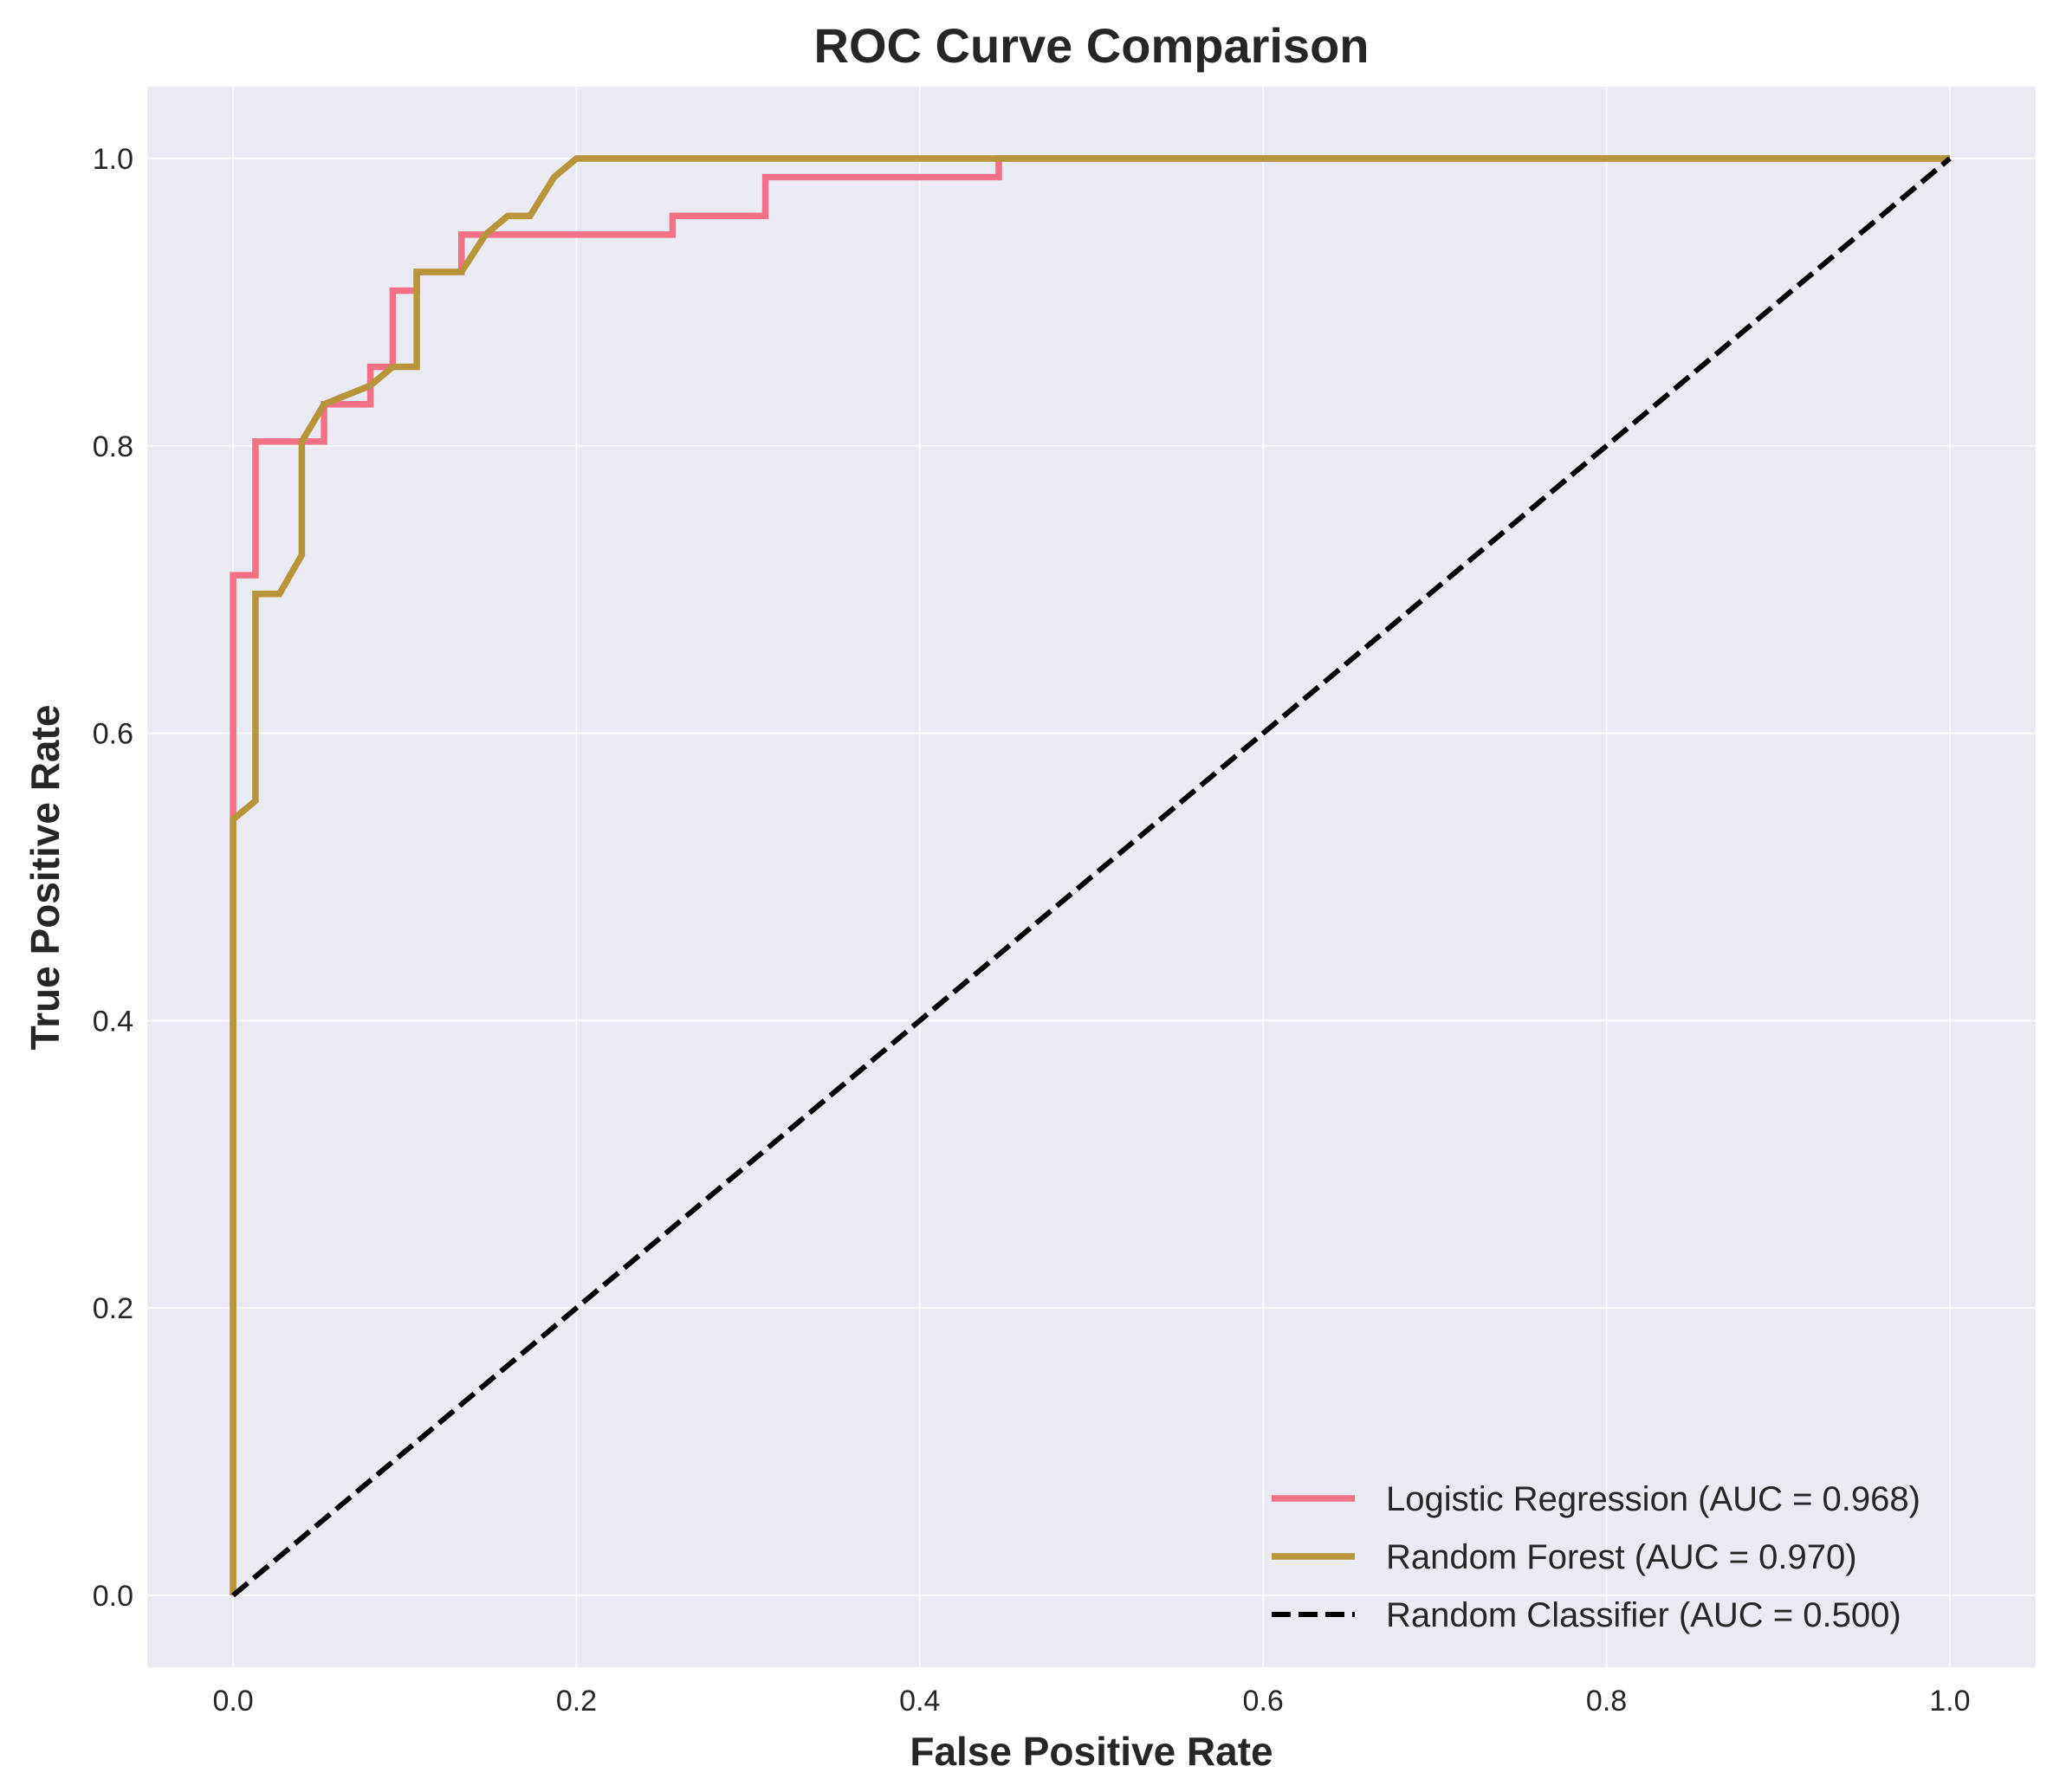  What do you see at coordinates (113, 1308) in the screenshot?
I see `y-tick-label: 0.2` at bounding box center [113, 1308].